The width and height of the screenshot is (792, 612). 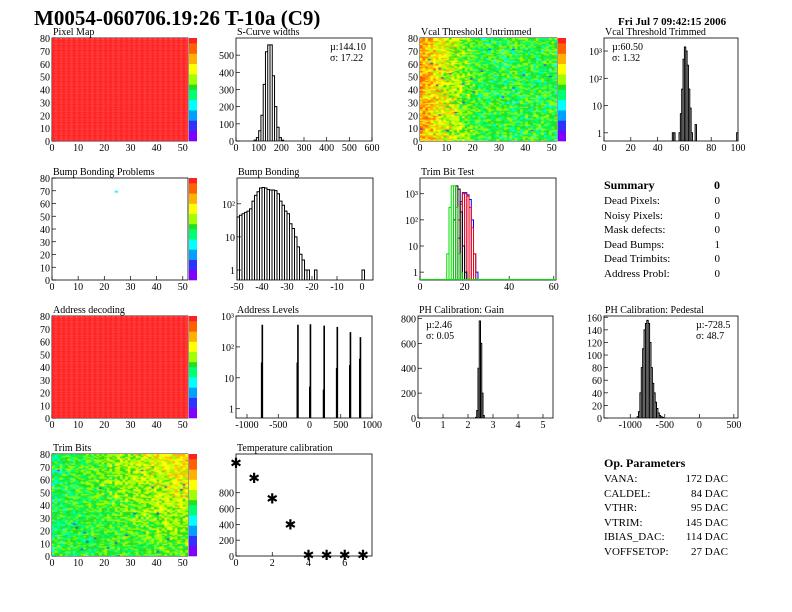 What do you see at coordinates (629, 185) in the screenshot?
I see `summary-title: Summary` at bounding box center [629, 185].